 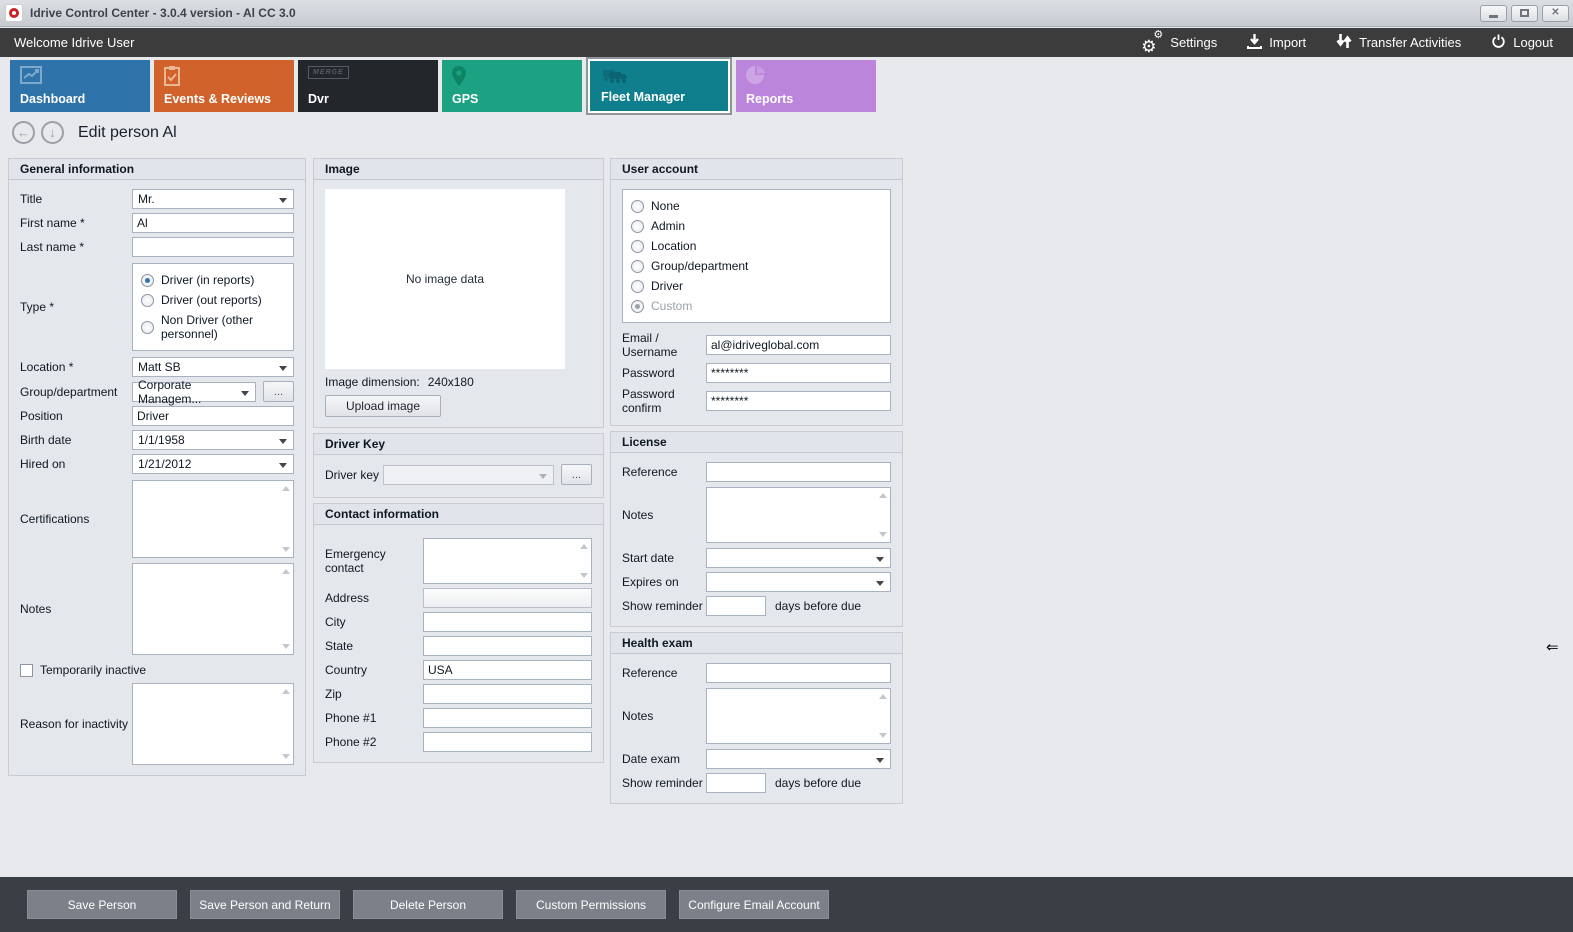 I want to click on settings-button: ⚙ ⚙ Settings, so click(x=1179, y=42).